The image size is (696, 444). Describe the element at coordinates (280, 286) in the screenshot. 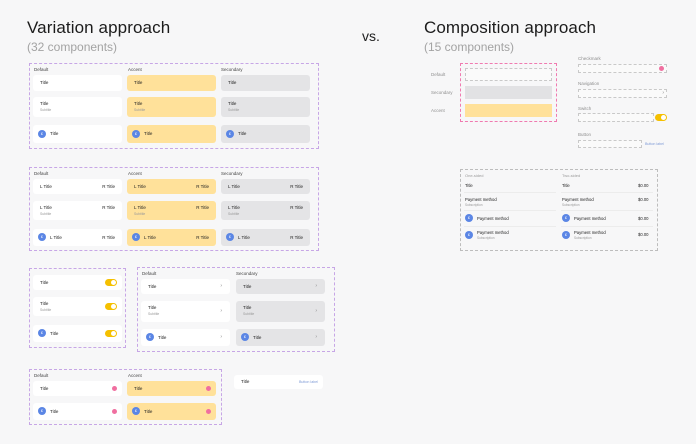

I see `card-nav-secondary: Title ›` at that location.